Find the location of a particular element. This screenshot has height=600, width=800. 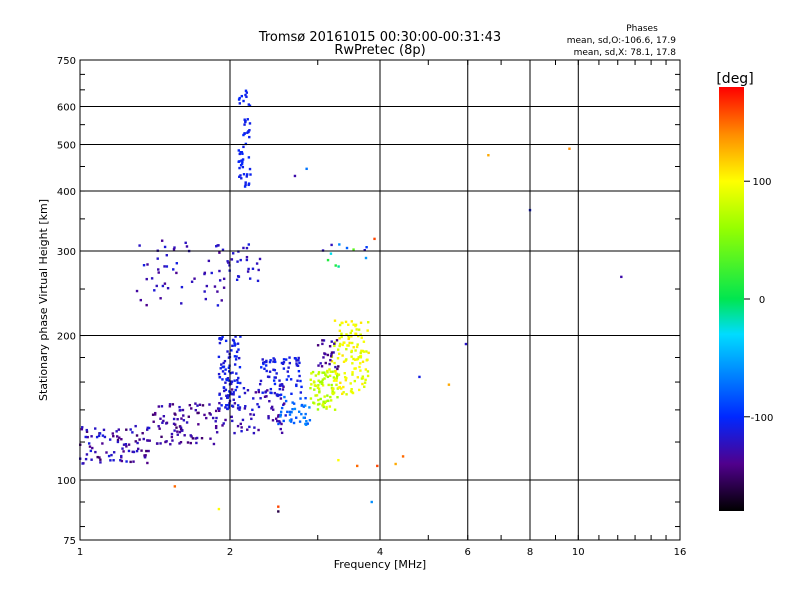

y-tick-label: 100 is located at coordinates (66, 481).